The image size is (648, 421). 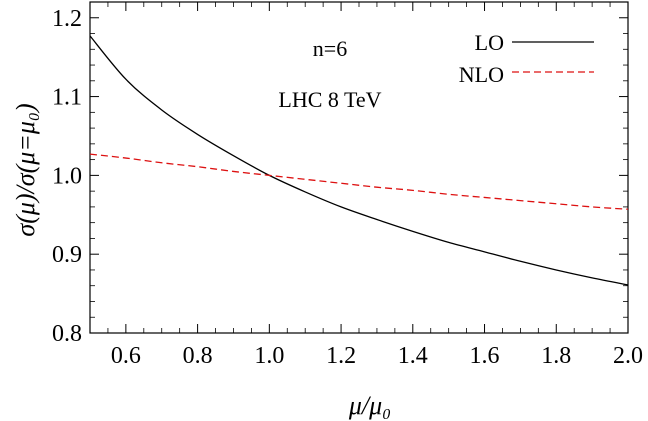 I want to click on series-line-nlo, so click(x=359, y=181).